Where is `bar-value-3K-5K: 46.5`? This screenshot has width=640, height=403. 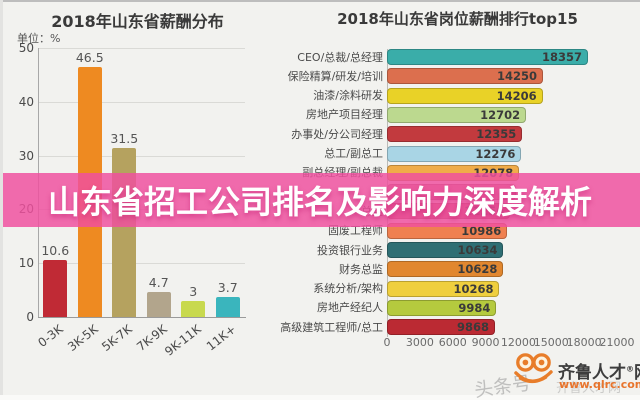
bar-value-3K-5K: 46.5 is located at coordinates (89, 57).